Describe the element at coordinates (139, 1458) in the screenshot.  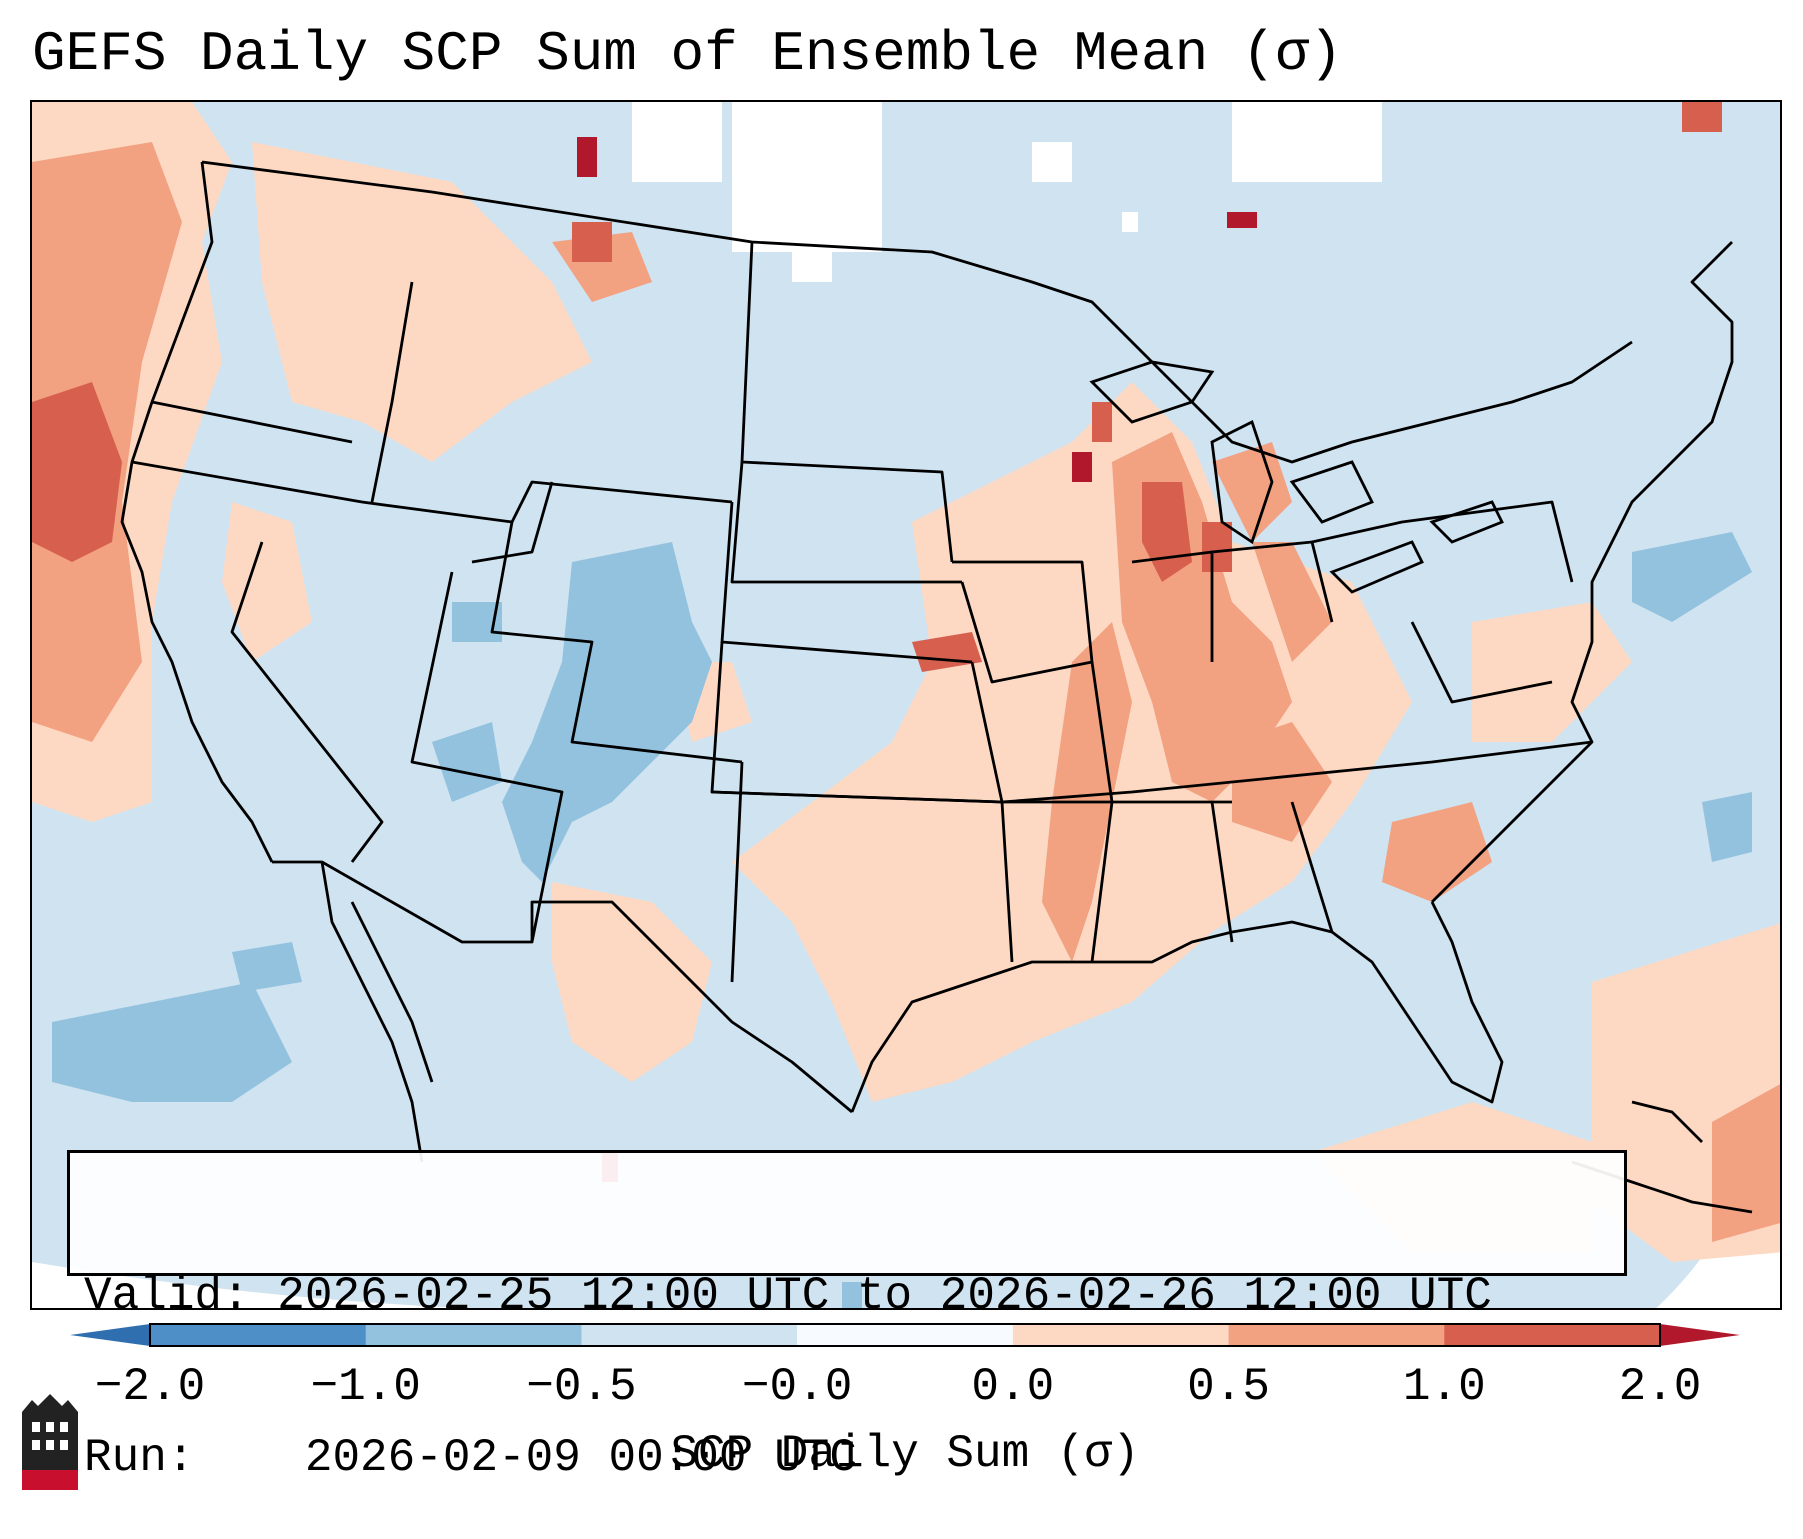
I see `run-label: Run:` at that location.